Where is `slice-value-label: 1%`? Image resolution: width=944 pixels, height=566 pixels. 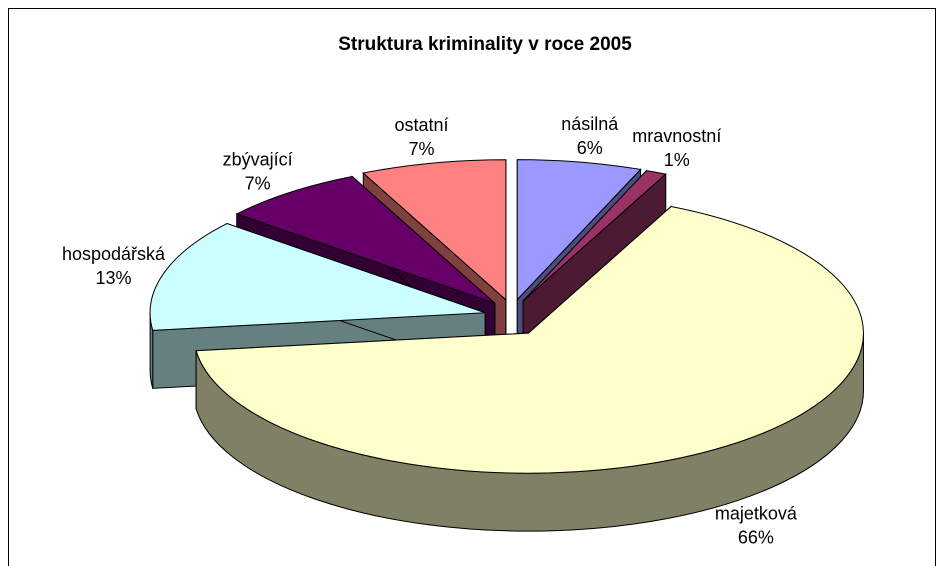
slice-value-label: 1% is located at coordinates (677, 160).